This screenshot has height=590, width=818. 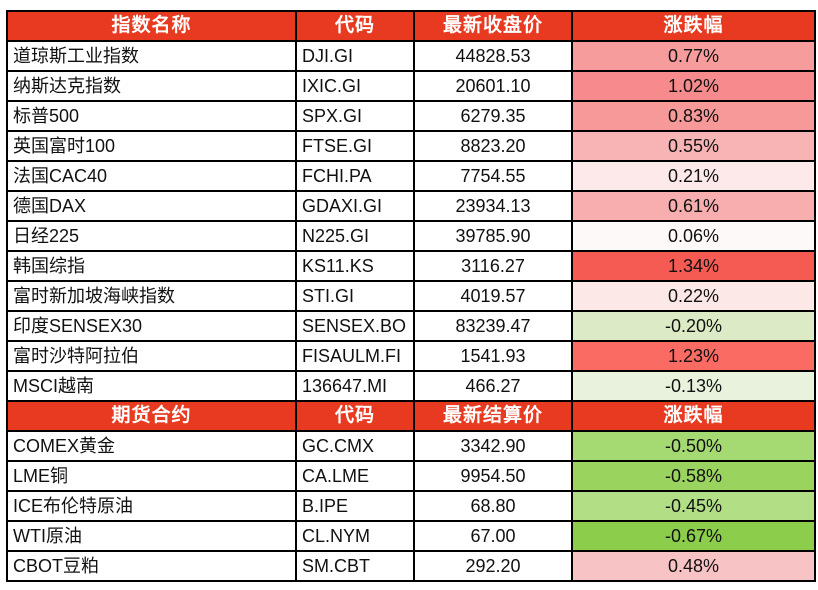 What do you see at coordinates (151, 566) in the screenshot?
I see `index-name-cell: CBOT豆粕` at bounding box center [151, 566].